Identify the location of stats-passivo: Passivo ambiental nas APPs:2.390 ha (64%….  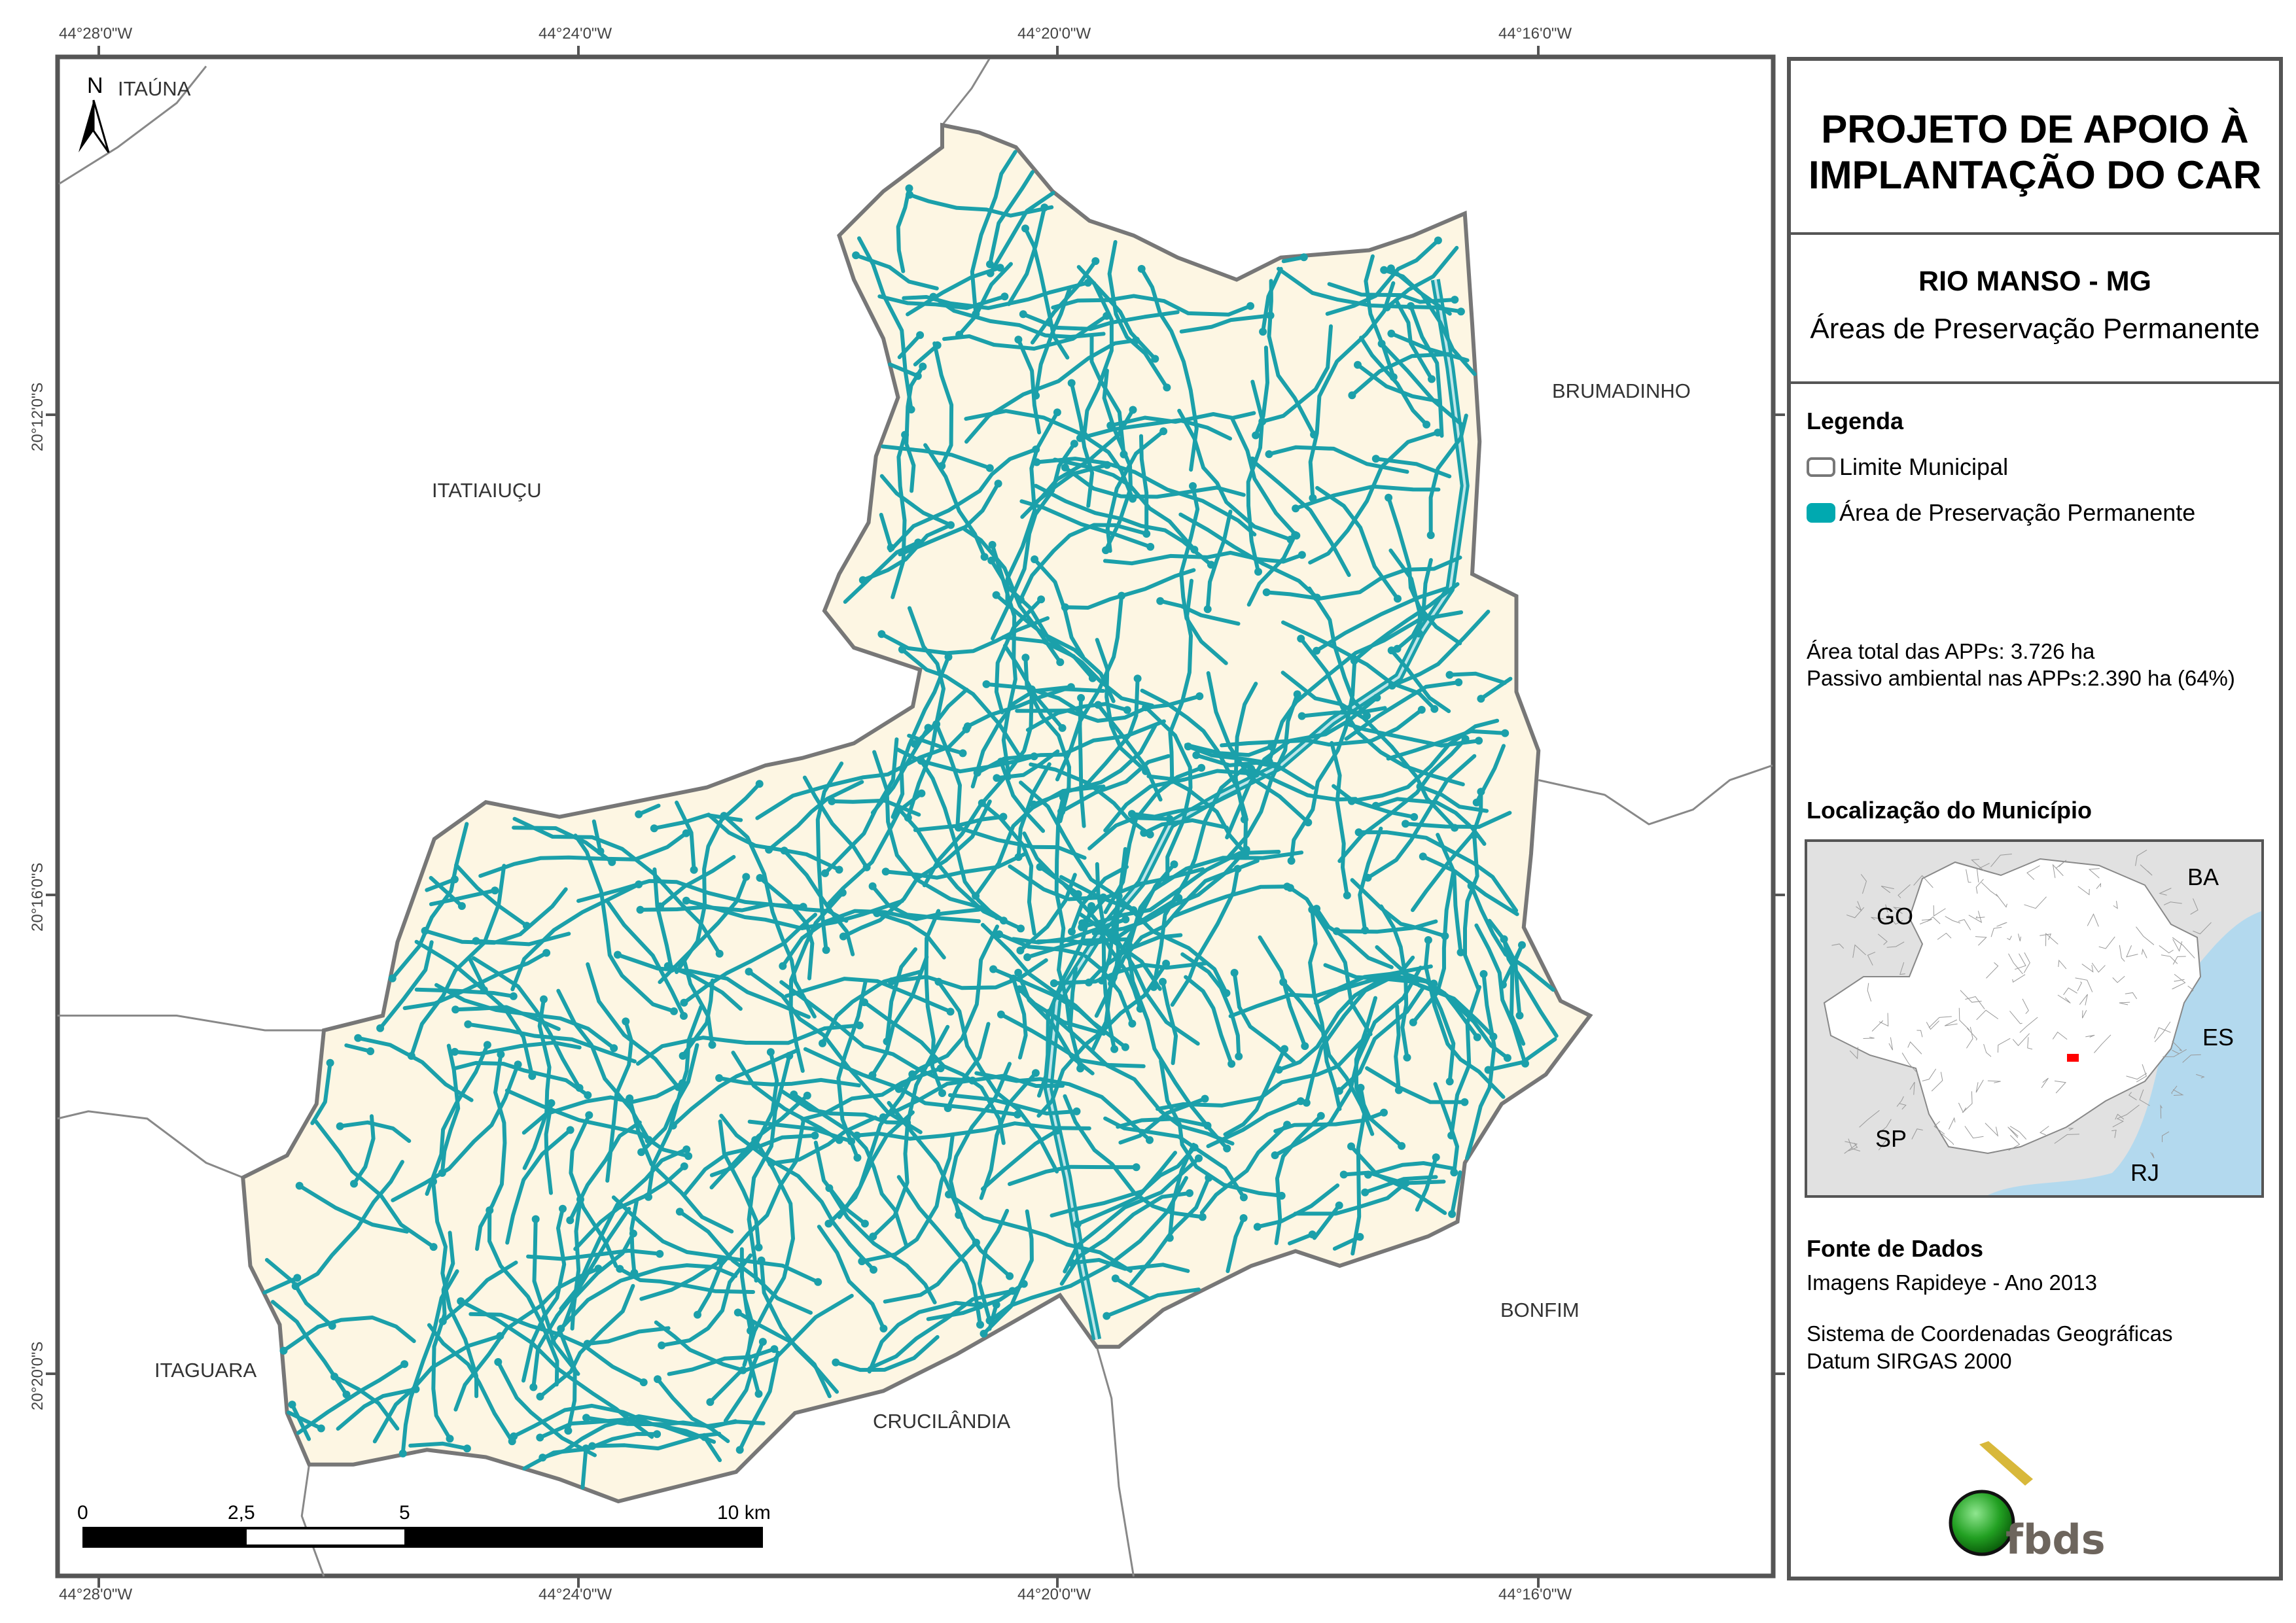
(2021, 678).